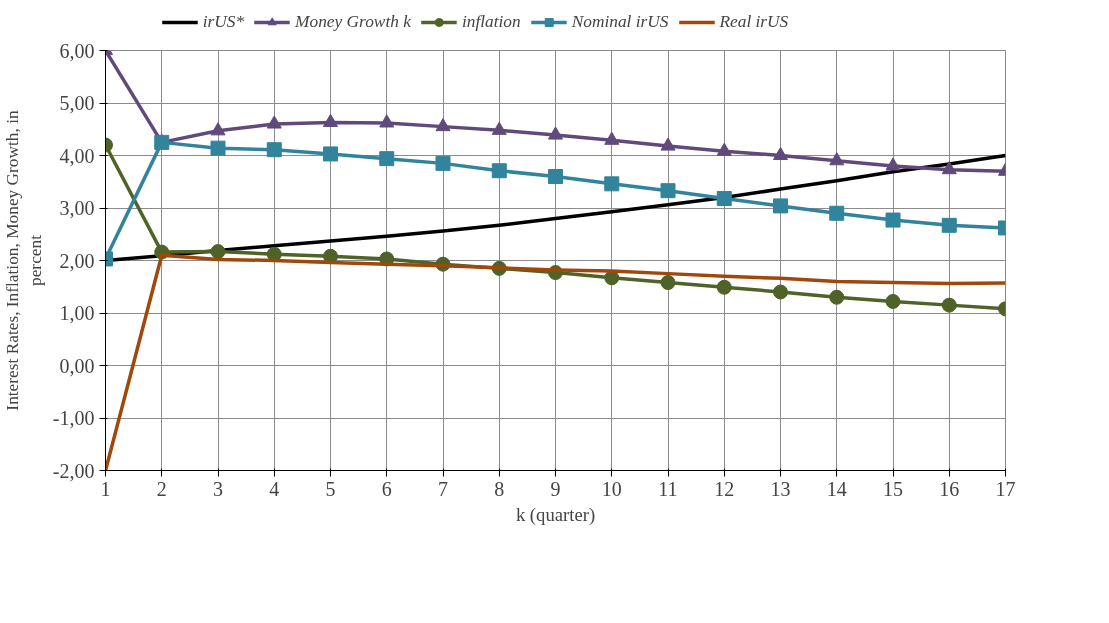 The image size is (1109, 623). What do you see at coordinates (77, 313) in the screenshot?
I see `y-tick-label: 1,00` at bounding box center [77, 313].